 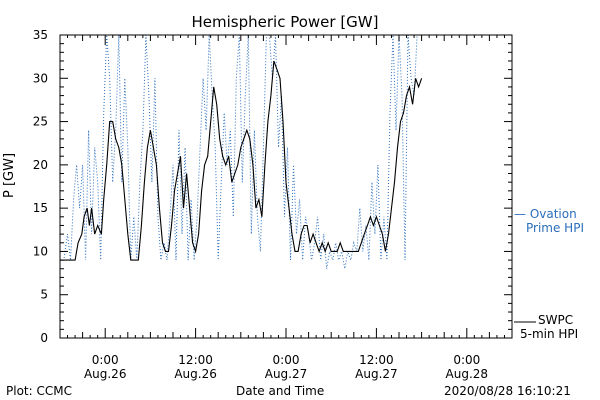 What do you see at coordinates (280, 391) in the screenshot?
I see `x-axis-label: Date and Time` at bounding box center [280, 391].